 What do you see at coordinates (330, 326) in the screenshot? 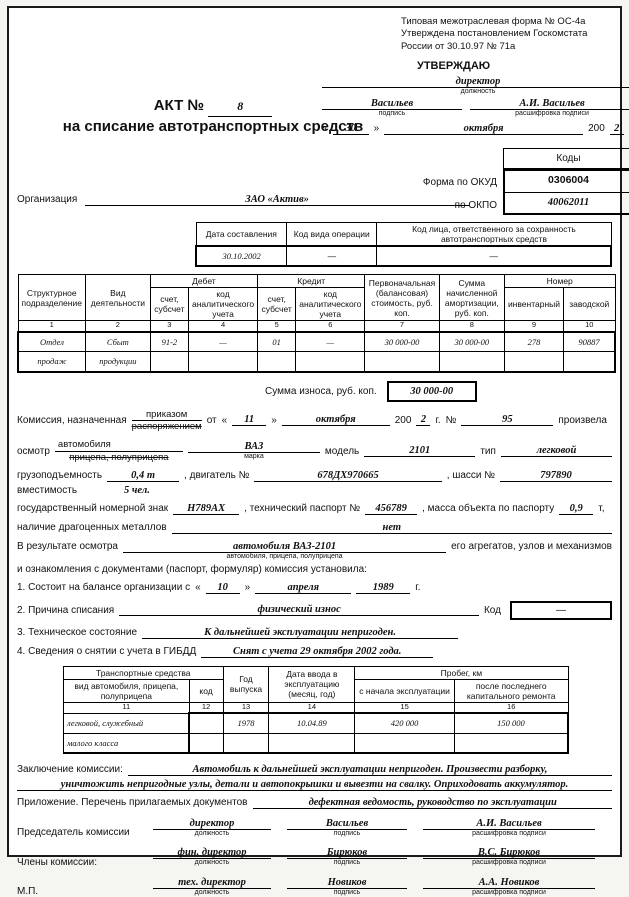
I see `col-num: 6` at bounding box center [330, 326].